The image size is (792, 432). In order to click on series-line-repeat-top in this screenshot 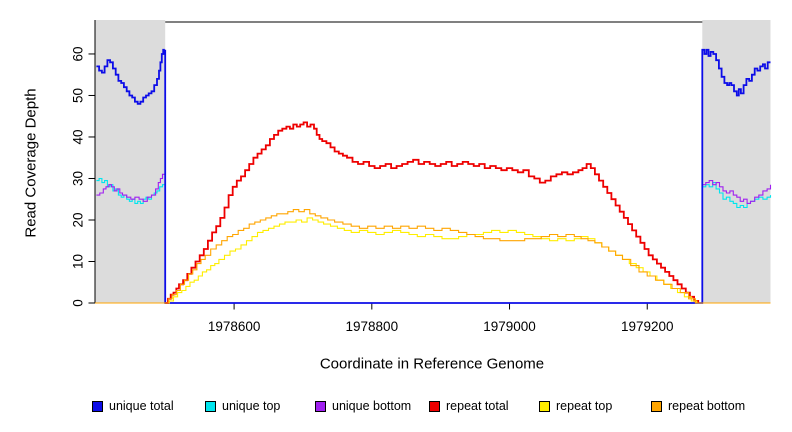, I will do `click(431, 260)`.